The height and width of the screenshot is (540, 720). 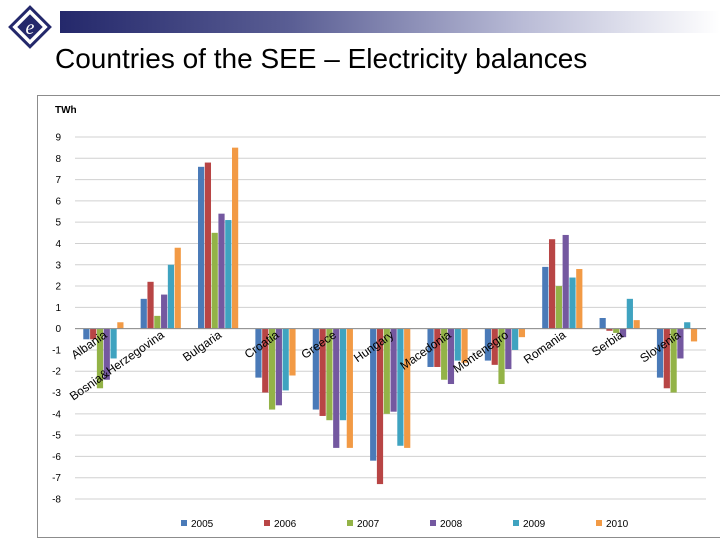 What do you see at coordinates (58, 201) in the screenshot?
I see `y-tick-label: 6` at bounding box center [58, 201].